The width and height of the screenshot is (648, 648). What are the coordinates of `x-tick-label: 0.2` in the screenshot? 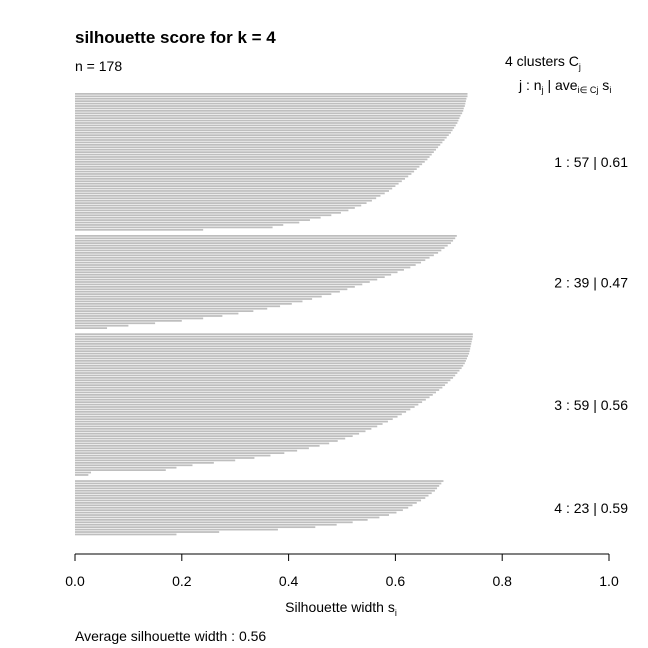 It's located at (182, 581).